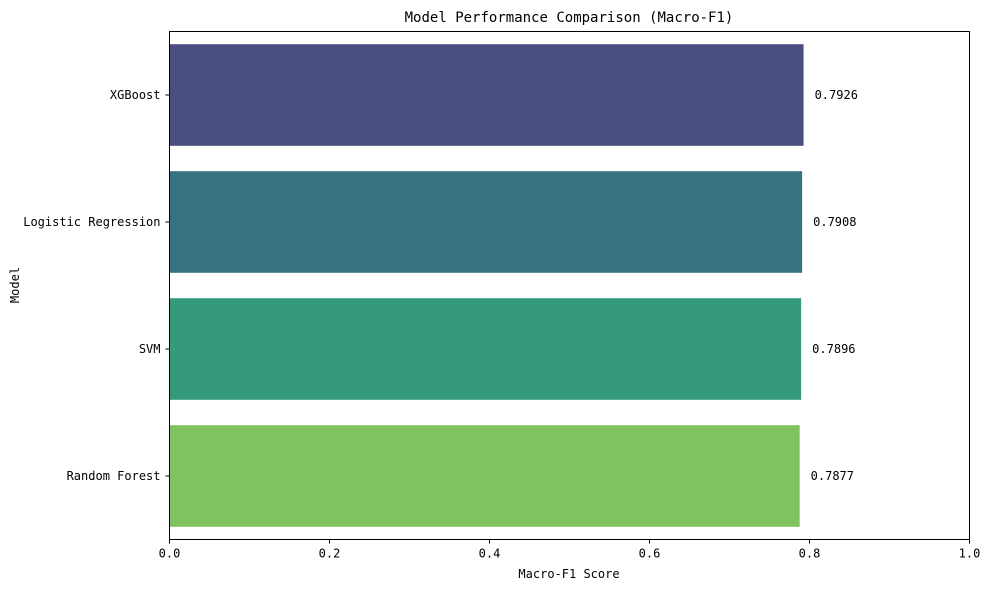  What do you see at coordinates (970, 554) in the screenshot?
I see `x-tick-label: 1.0` at bounding box center [970, 554].